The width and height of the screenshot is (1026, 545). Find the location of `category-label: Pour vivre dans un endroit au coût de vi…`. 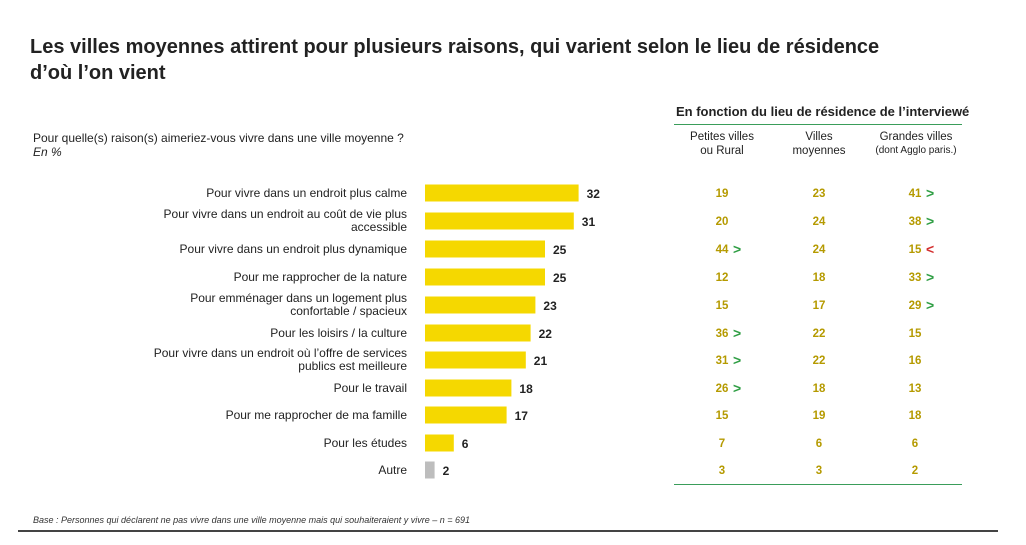

category-label: Pour vivre dans un endroit au coût de vi… is located at coordinates (285, 214).